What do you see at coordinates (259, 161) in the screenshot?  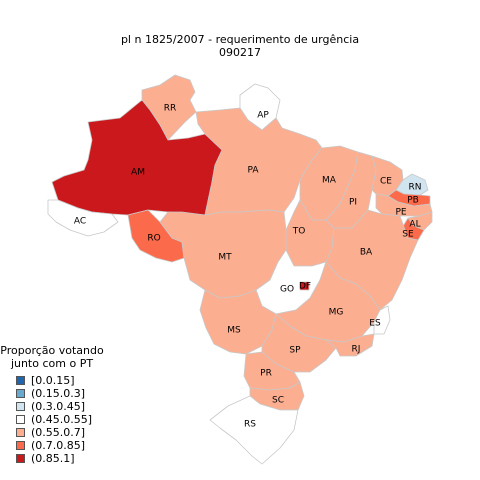 I see `state-pa` at bounding box center [259, 161].